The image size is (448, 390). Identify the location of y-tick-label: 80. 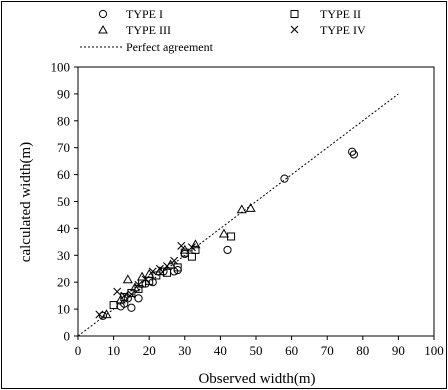
(63, 120).